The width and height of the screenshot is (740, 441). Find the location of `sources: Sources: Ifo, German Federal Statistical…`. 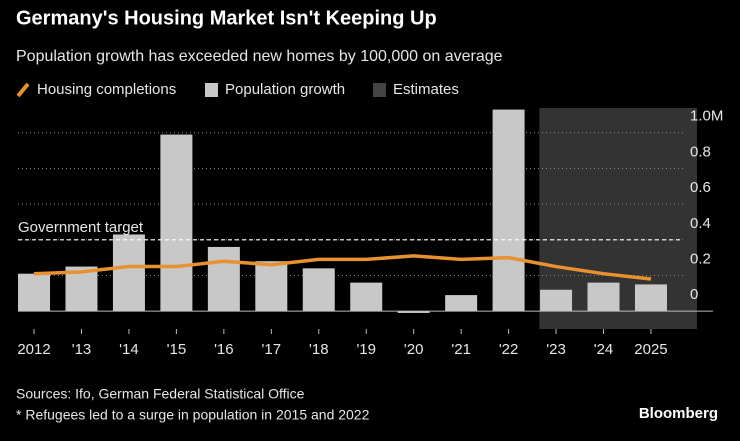

sources: Sources: Ifo, German Federal Statistical… is located at coordinates (160, 394).